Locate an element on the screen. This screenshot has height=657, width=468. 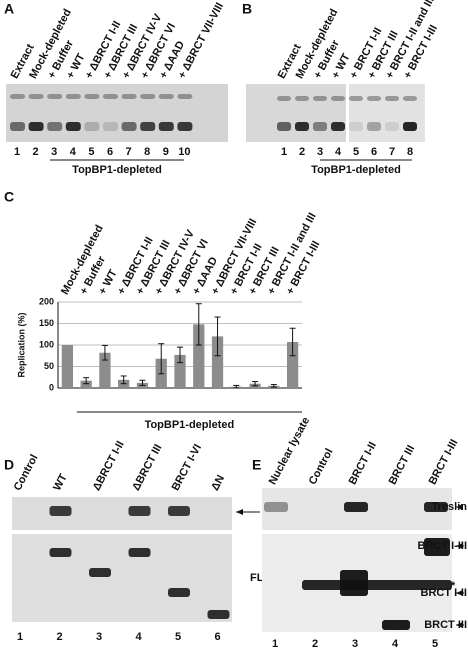
panel-letter: B is located at coordinates (247, 9).